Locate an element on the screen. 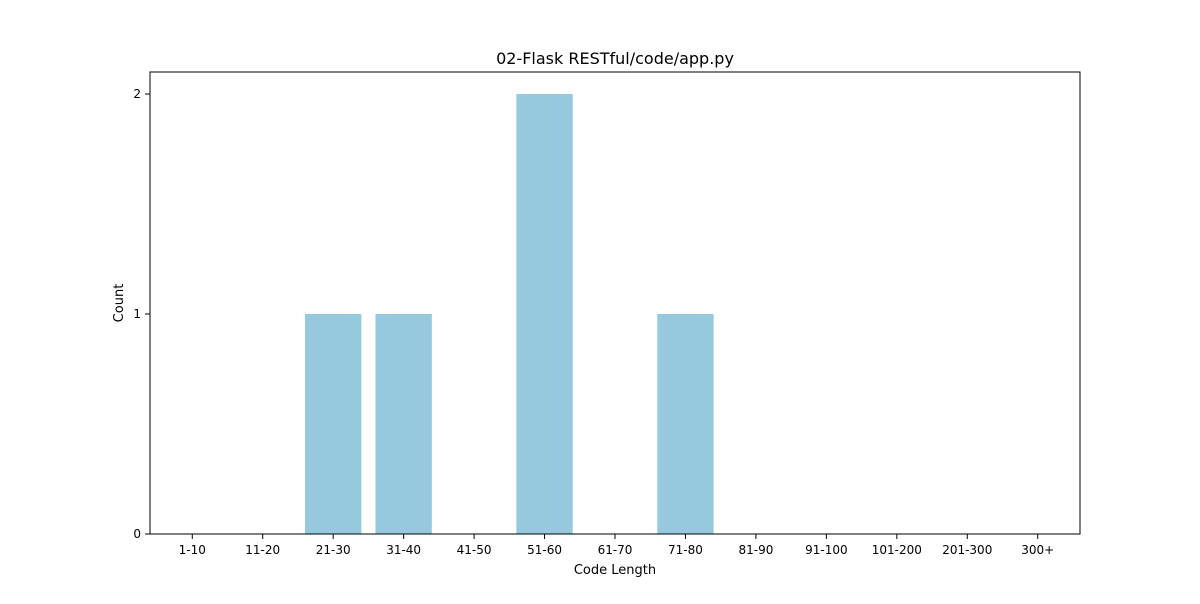  x-tick-label: 91-100 is located at coordinates (826, 550).